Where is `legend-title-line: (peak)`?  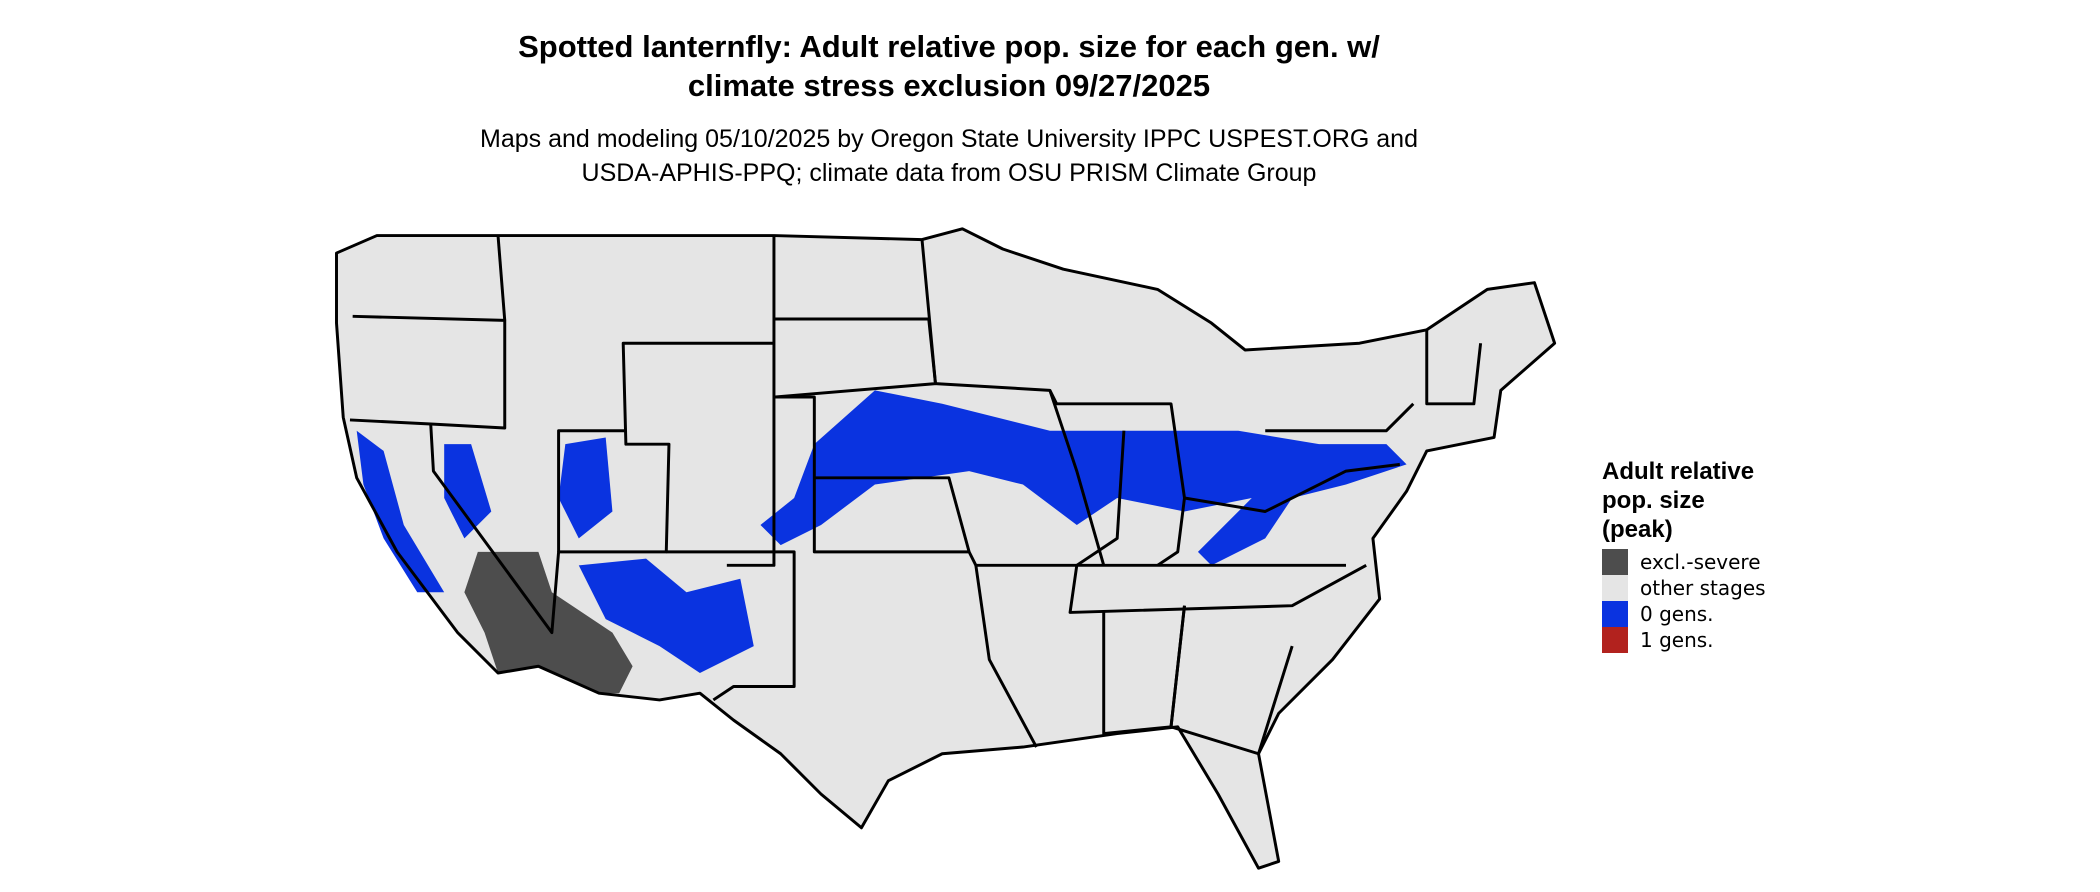 legend-title-line: (peak) is located at coordinates (1637, 529).